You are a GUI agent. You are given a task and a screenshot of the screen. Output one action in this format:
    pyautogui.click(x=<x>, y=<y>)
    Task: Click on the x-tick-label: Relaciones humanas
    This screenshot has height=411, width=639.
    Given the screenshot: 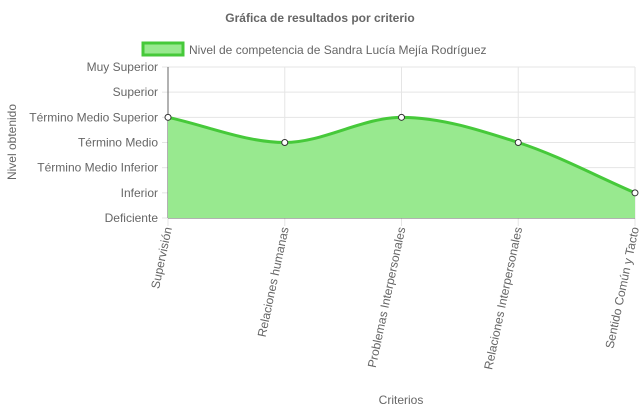 What is the action you would take?
    pyautogui.click(x=273, y=282)
    